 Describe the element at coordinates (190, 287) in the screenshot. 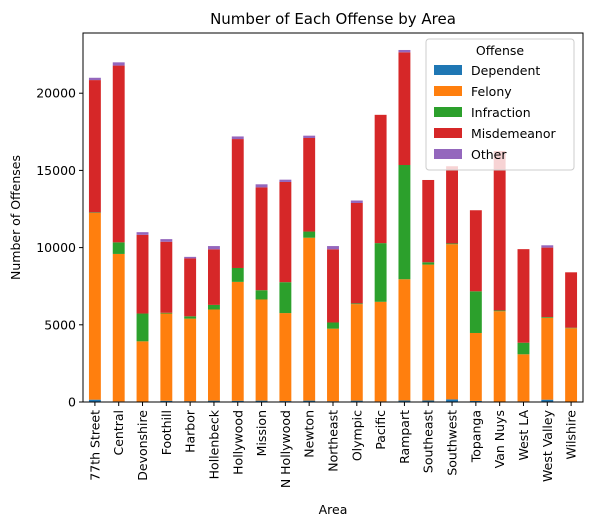

I see `bar-misdemeanor-harbor` at that location.